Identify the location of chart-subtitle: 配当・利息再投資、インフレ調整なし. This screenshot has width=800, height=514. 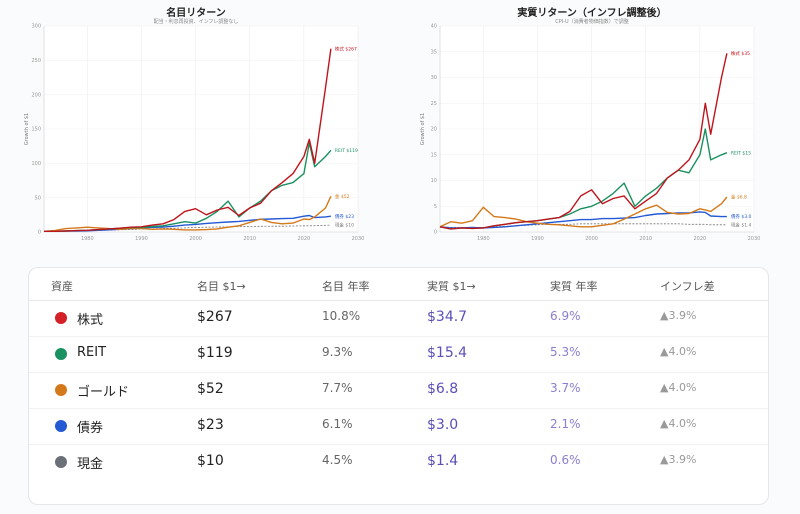
(196, 22).